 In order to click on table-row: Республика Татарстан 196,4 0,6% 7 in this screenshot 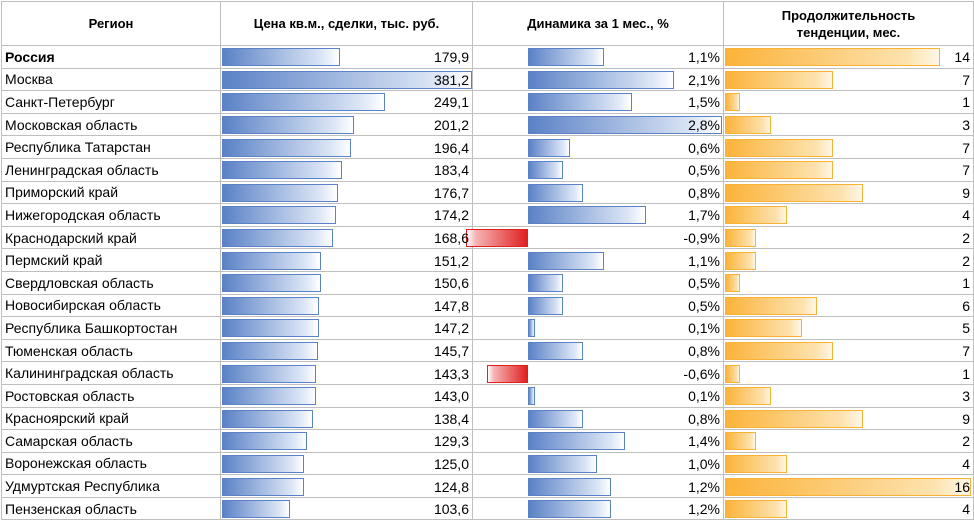, I will do `click(487, 147)`.